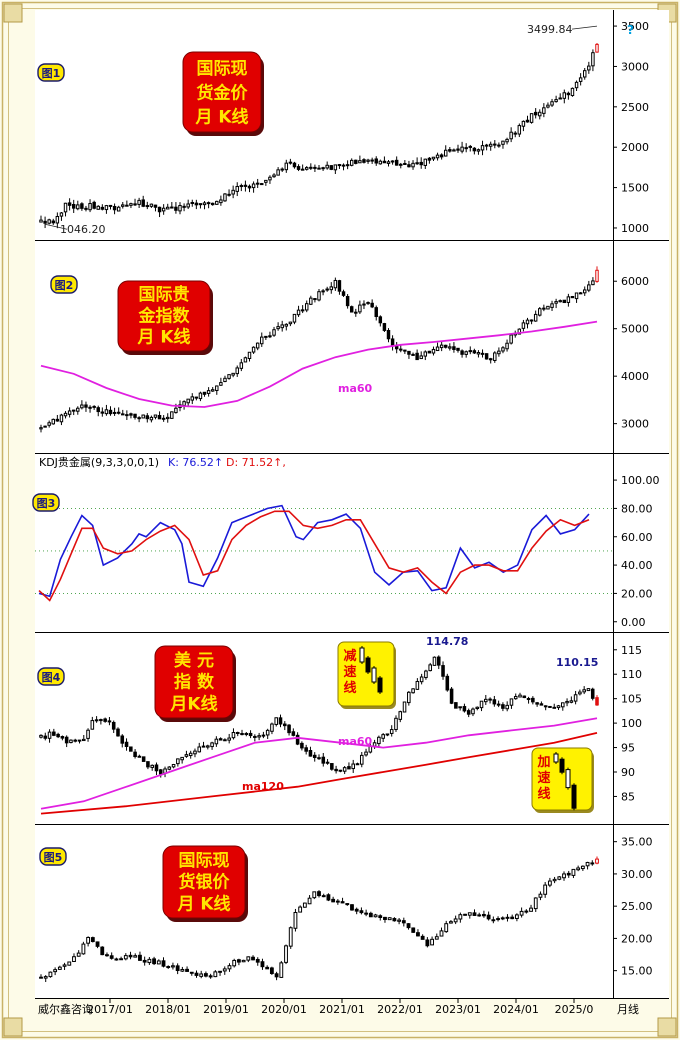 The height and width of the screenshot is (1040, 680). I want to click on accel-inset-char: 速, so click(543, 778).